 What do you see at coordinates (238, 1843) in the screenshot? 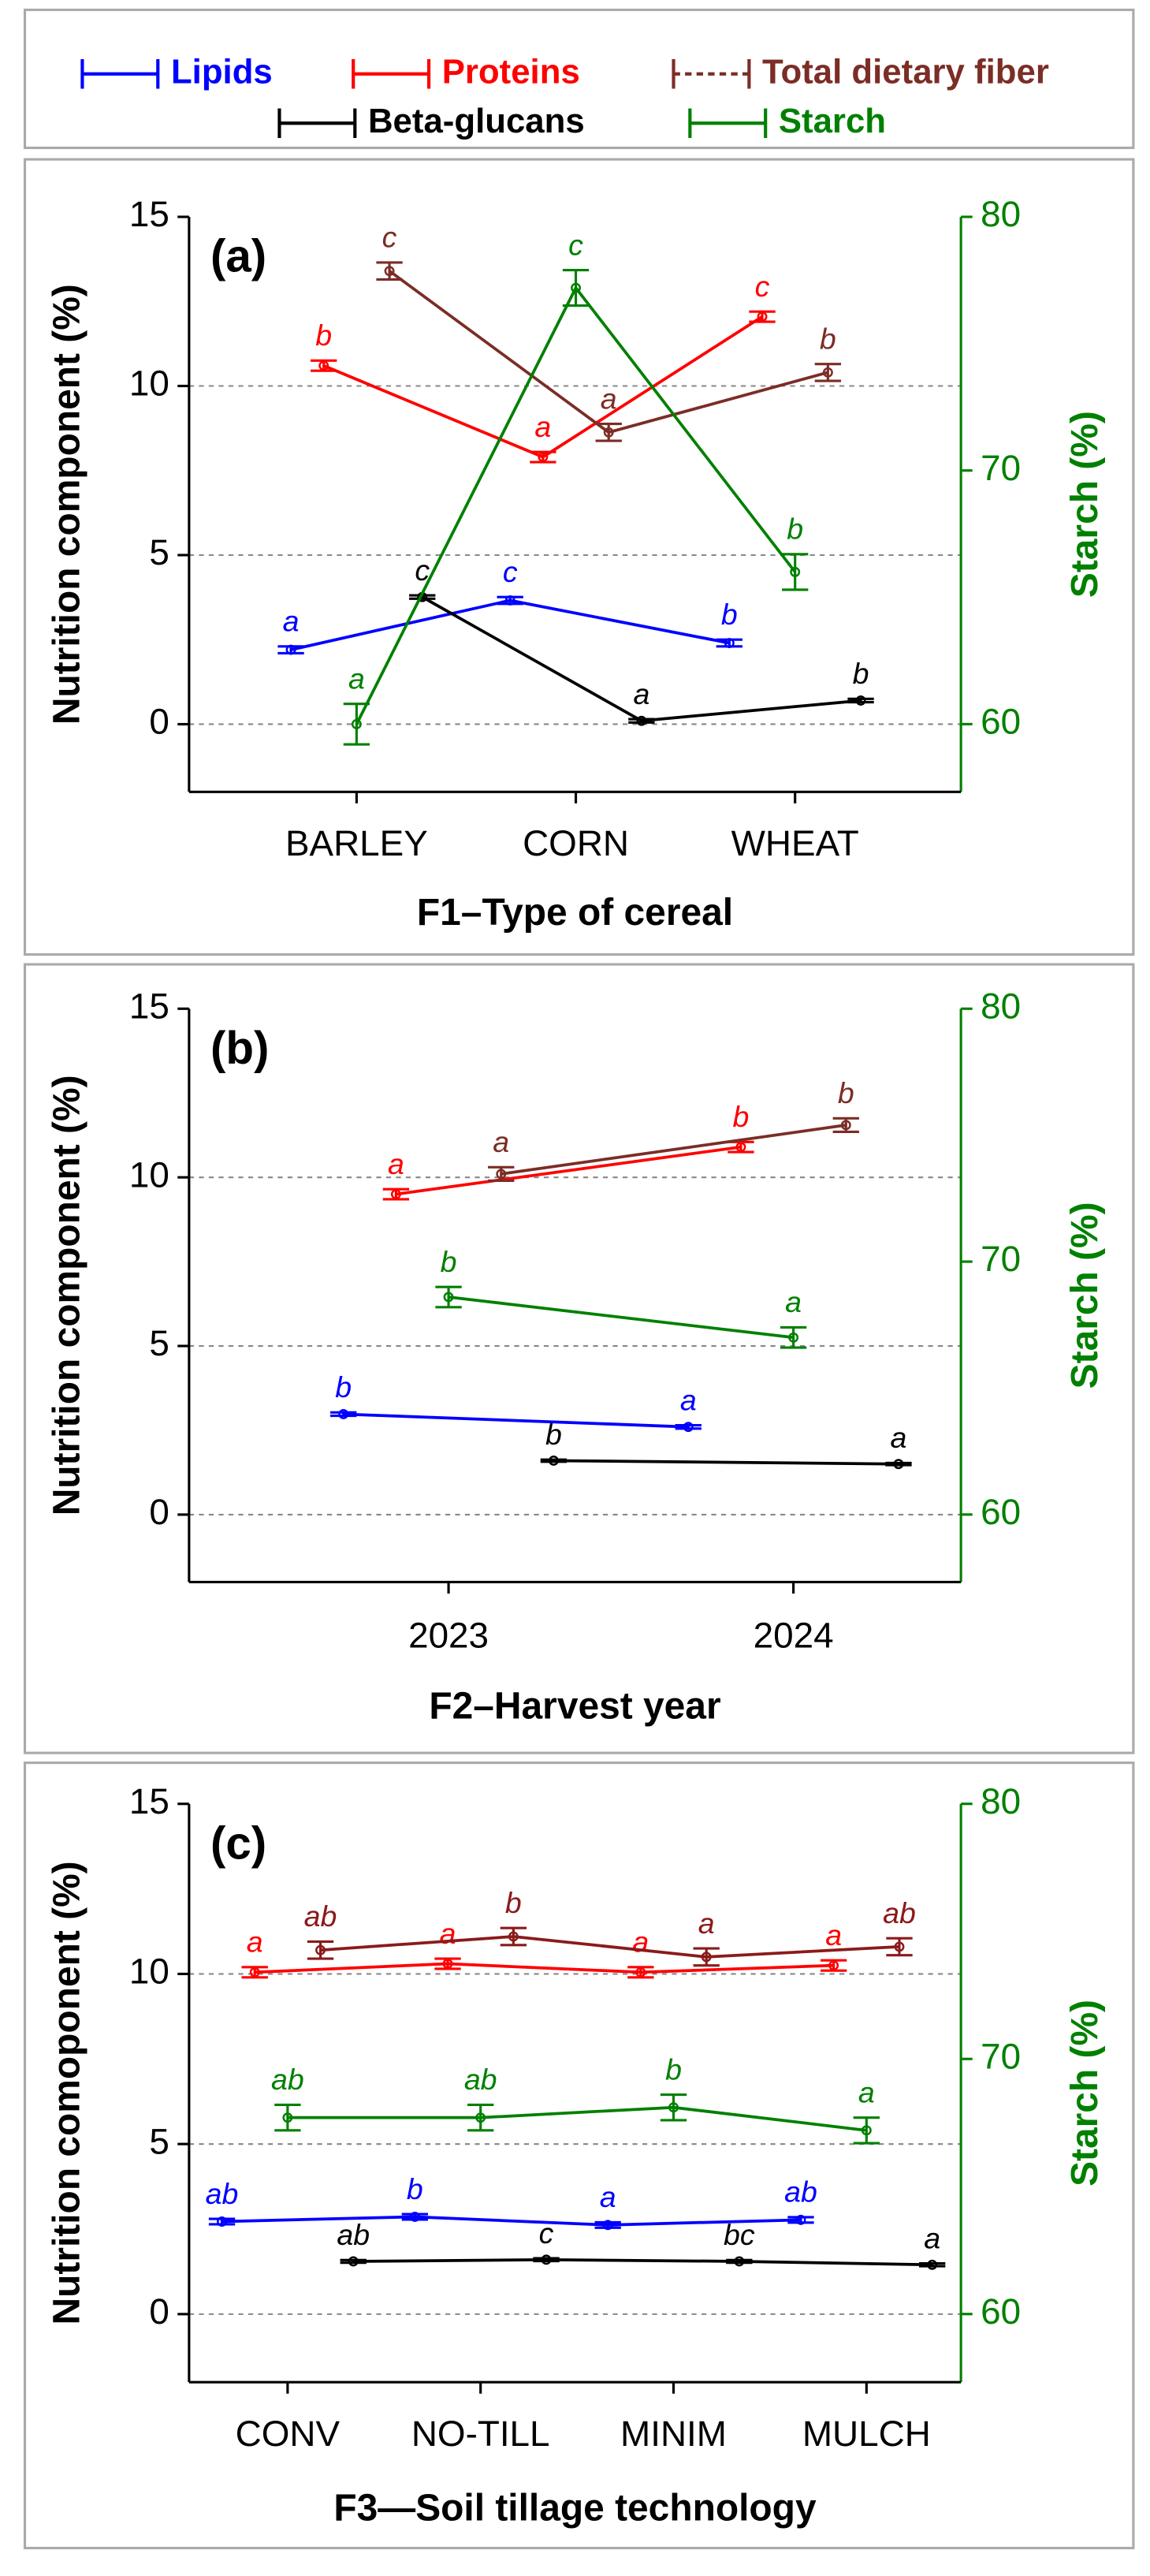
I see `panel-label: (c)` at bounding box center [238, 1843].